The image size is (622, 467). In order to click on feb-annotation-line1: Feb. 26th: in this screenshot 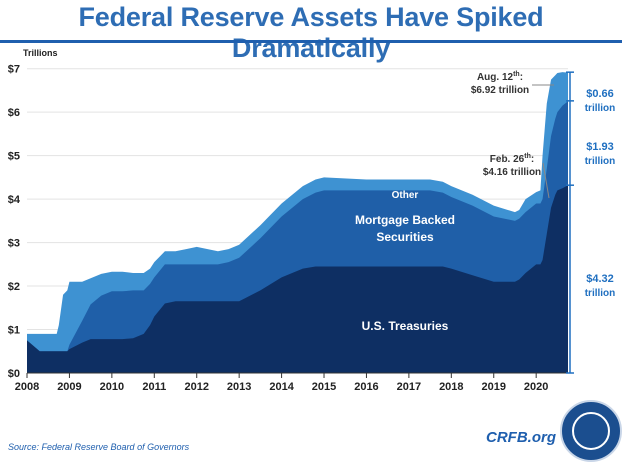, I will do `click(512, 159)`.